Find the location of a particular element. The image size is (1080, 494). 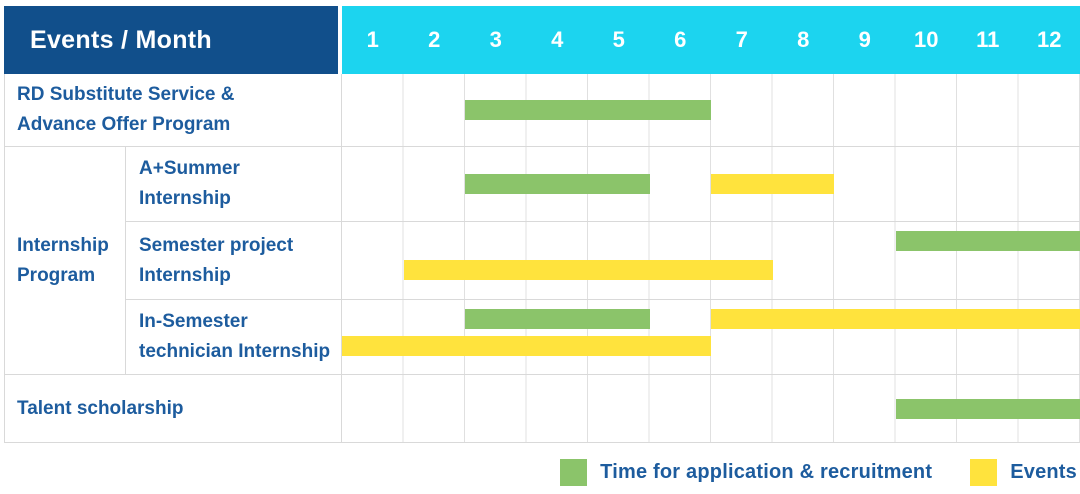

row-label-line: In-Semester is located at coordinates (193, 321).